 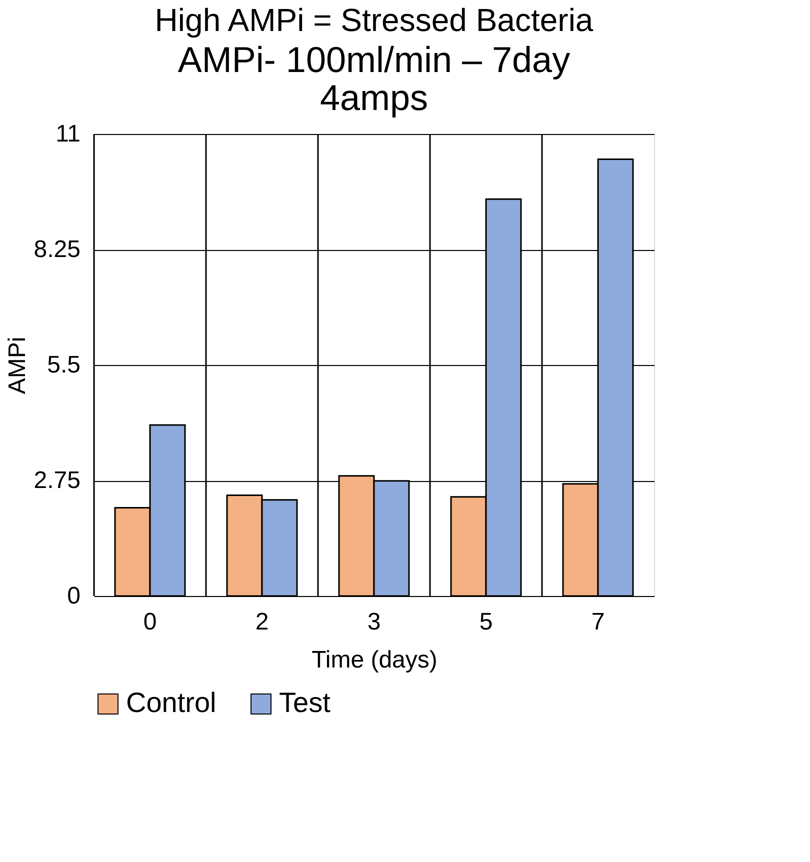 What do you see at coordinates (374, 622) in the screenshot?
I see `x-tick-label: 3` at bounding box center [374, 622].